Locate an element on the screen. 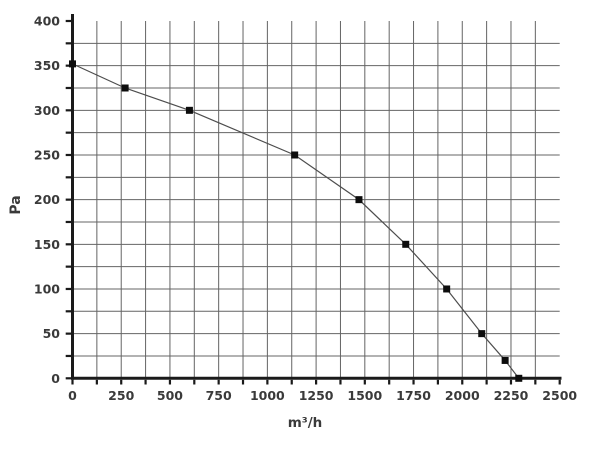 This screenshot has width=600, height=453. y-tick-label: 400 is located at coordinates (47, 21).